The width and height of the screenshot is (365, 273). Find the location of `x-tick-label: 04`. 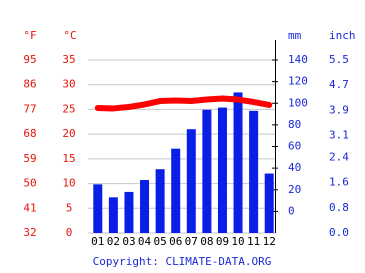

x-tick-label: 04 is located at coordinates (145, 241).